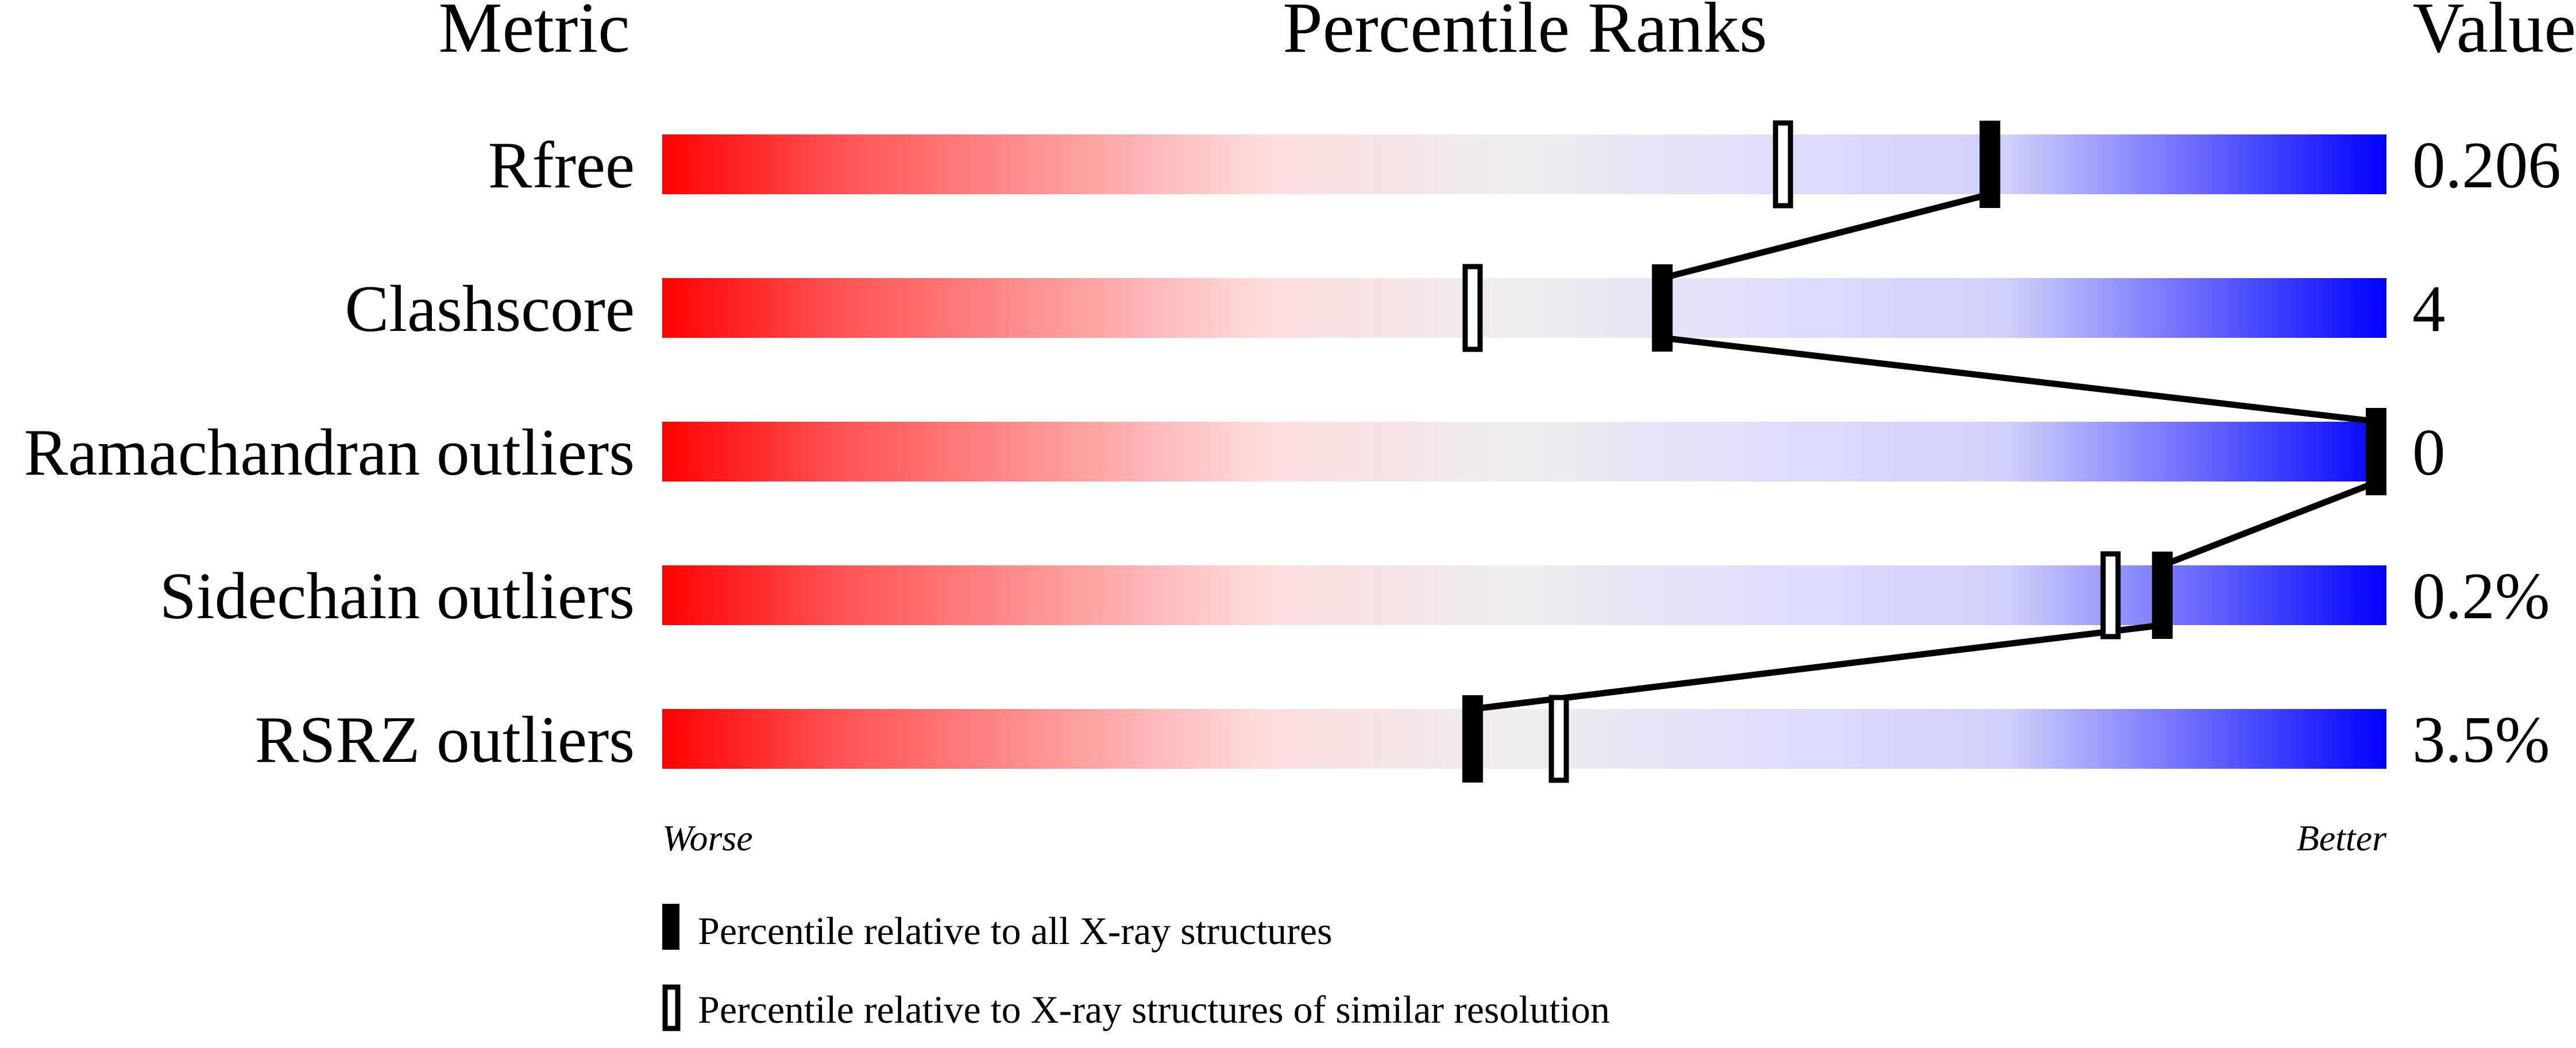  I want to click on value-label: 0.206, so click(2486, 166).